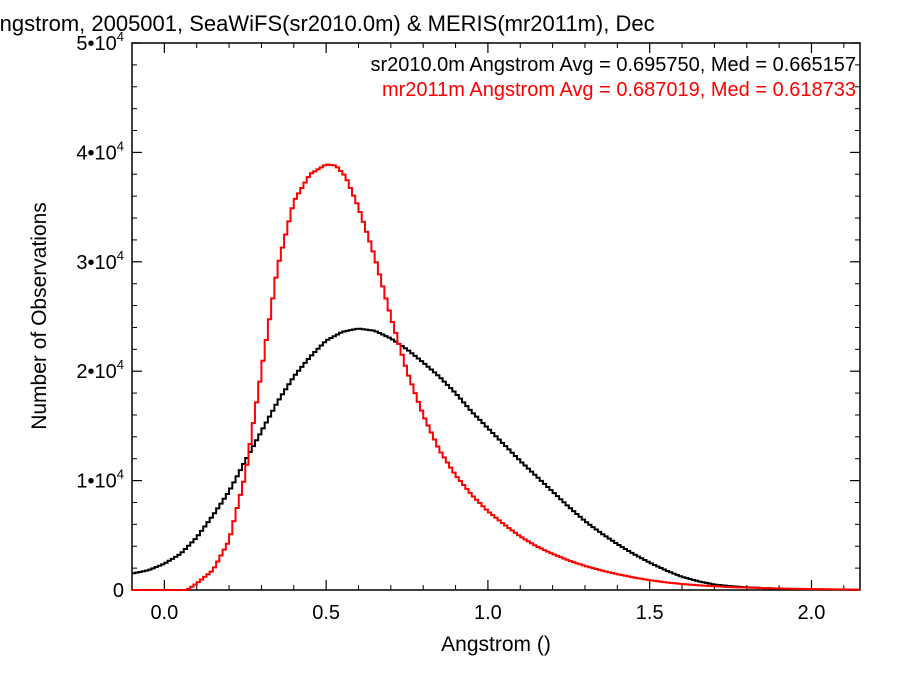  What do you see at coordinates (100, 370) in the screenshot?
I see `y-tick-label: 2•104` at bounding box center [100, 370].